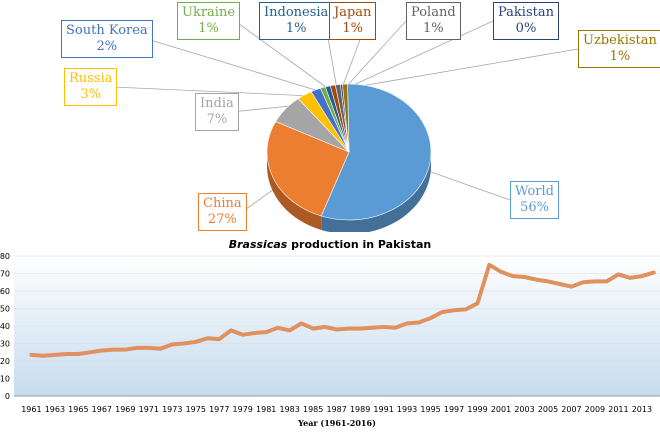 Image resolution: width=660 pixels, height=440 pixels. I want to click on x-tick-label: 1983, so click(290, 409).